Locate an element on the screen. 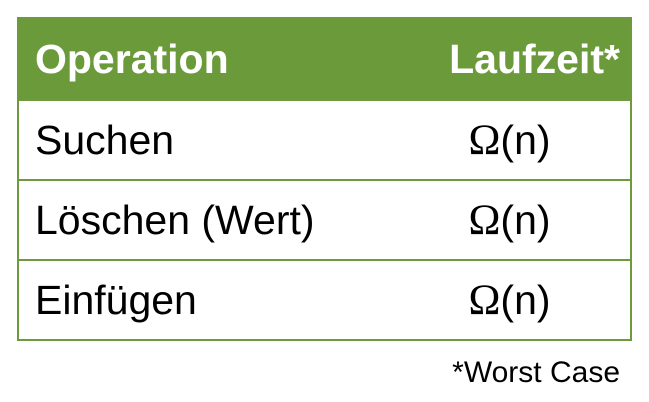 The image size is (649, 402). footnote: *Worst Case is located at coordinates (536, 372).